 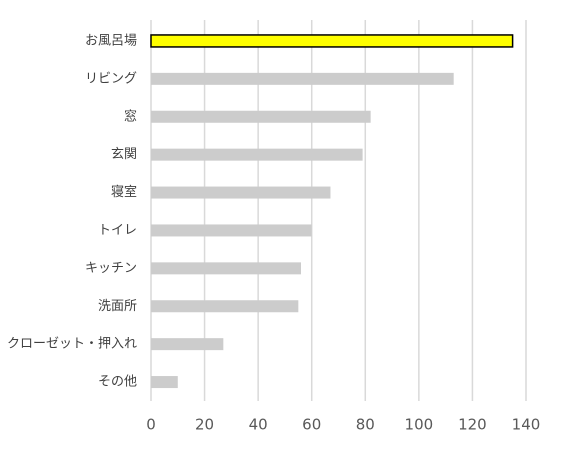 What do you see at coordinates (311, 425) in the screenshot?
I see `x-tick-label: 60` at bounding box center [311, 425].